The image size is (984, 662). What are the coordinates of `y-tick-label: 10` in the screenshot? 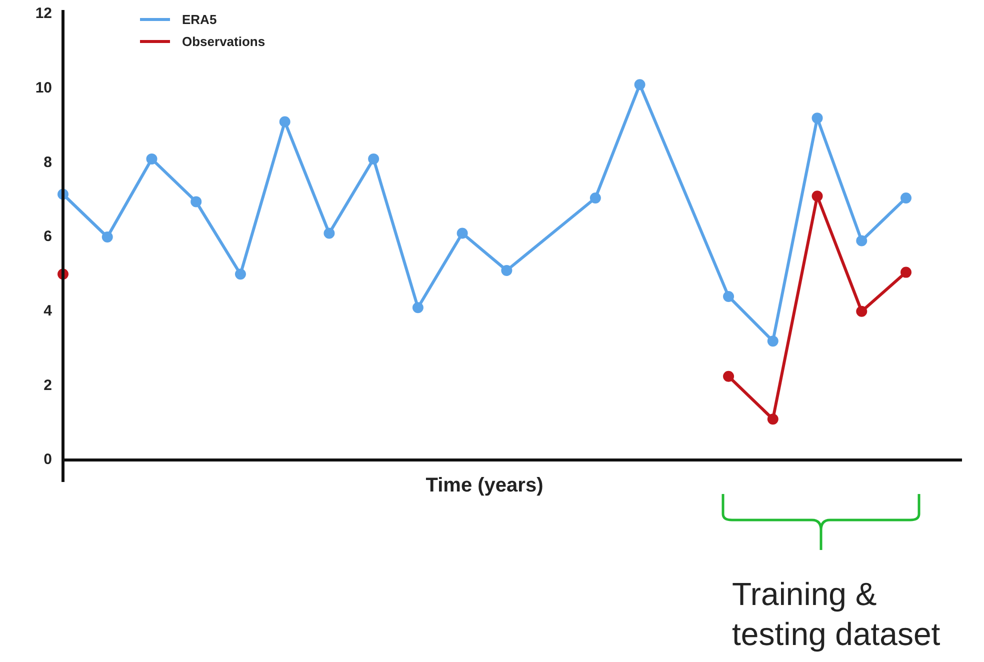 It's located at (43, 87).